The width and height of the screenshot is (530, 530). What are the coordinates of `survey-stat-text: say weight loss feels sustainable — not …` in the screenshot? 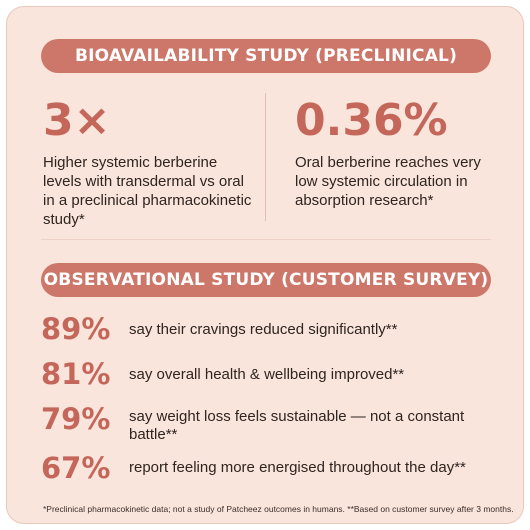 It's located at (297, 425).